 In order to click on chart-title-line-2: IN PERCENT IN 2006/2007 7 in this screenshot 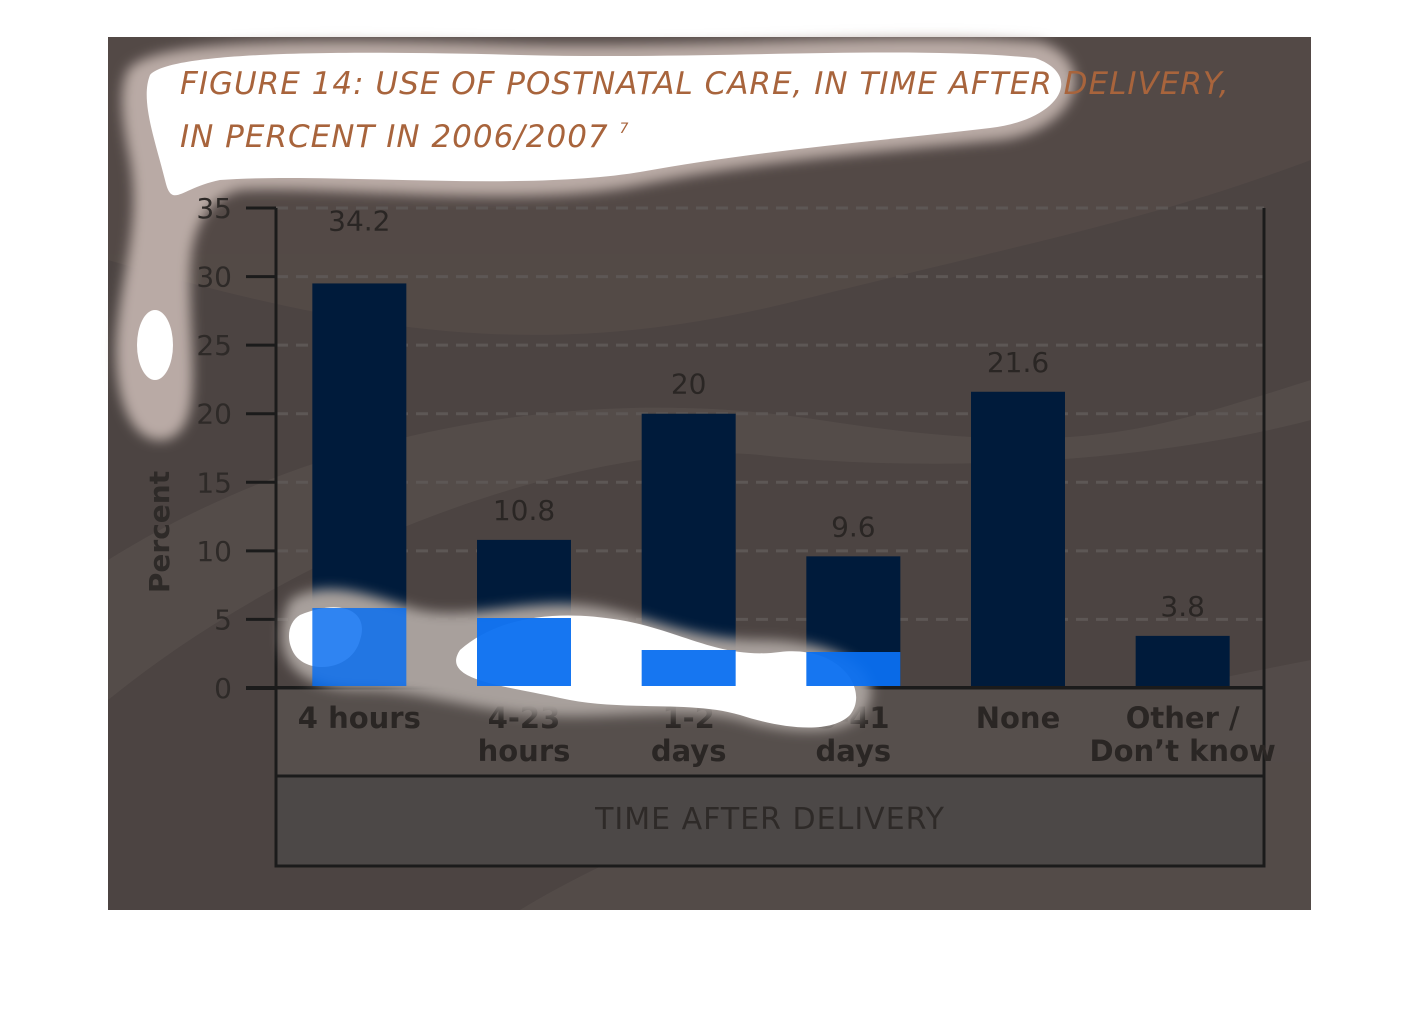, I will do `click(404, 137)`.